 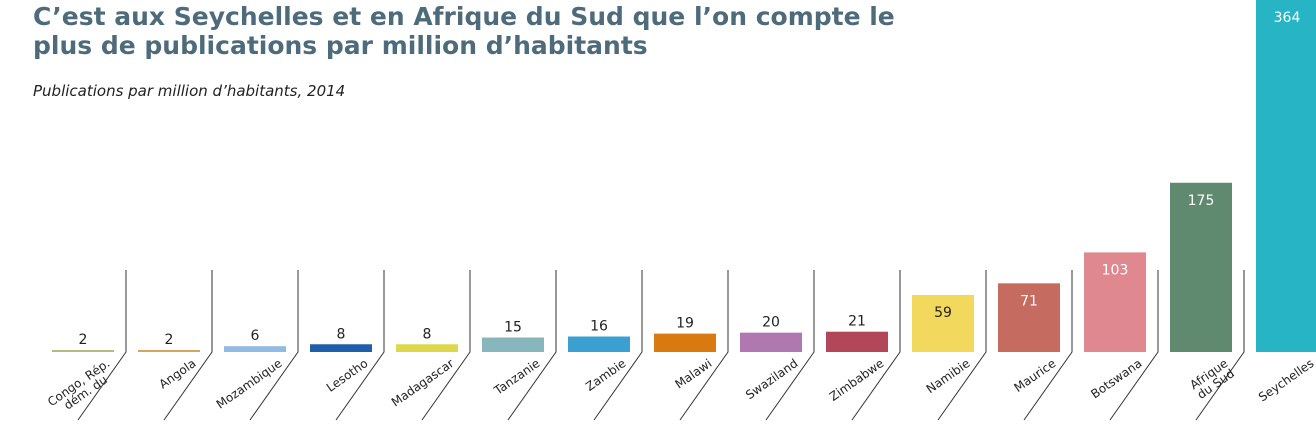 I want to click on value-label: 6, so click(x=255, y=336).